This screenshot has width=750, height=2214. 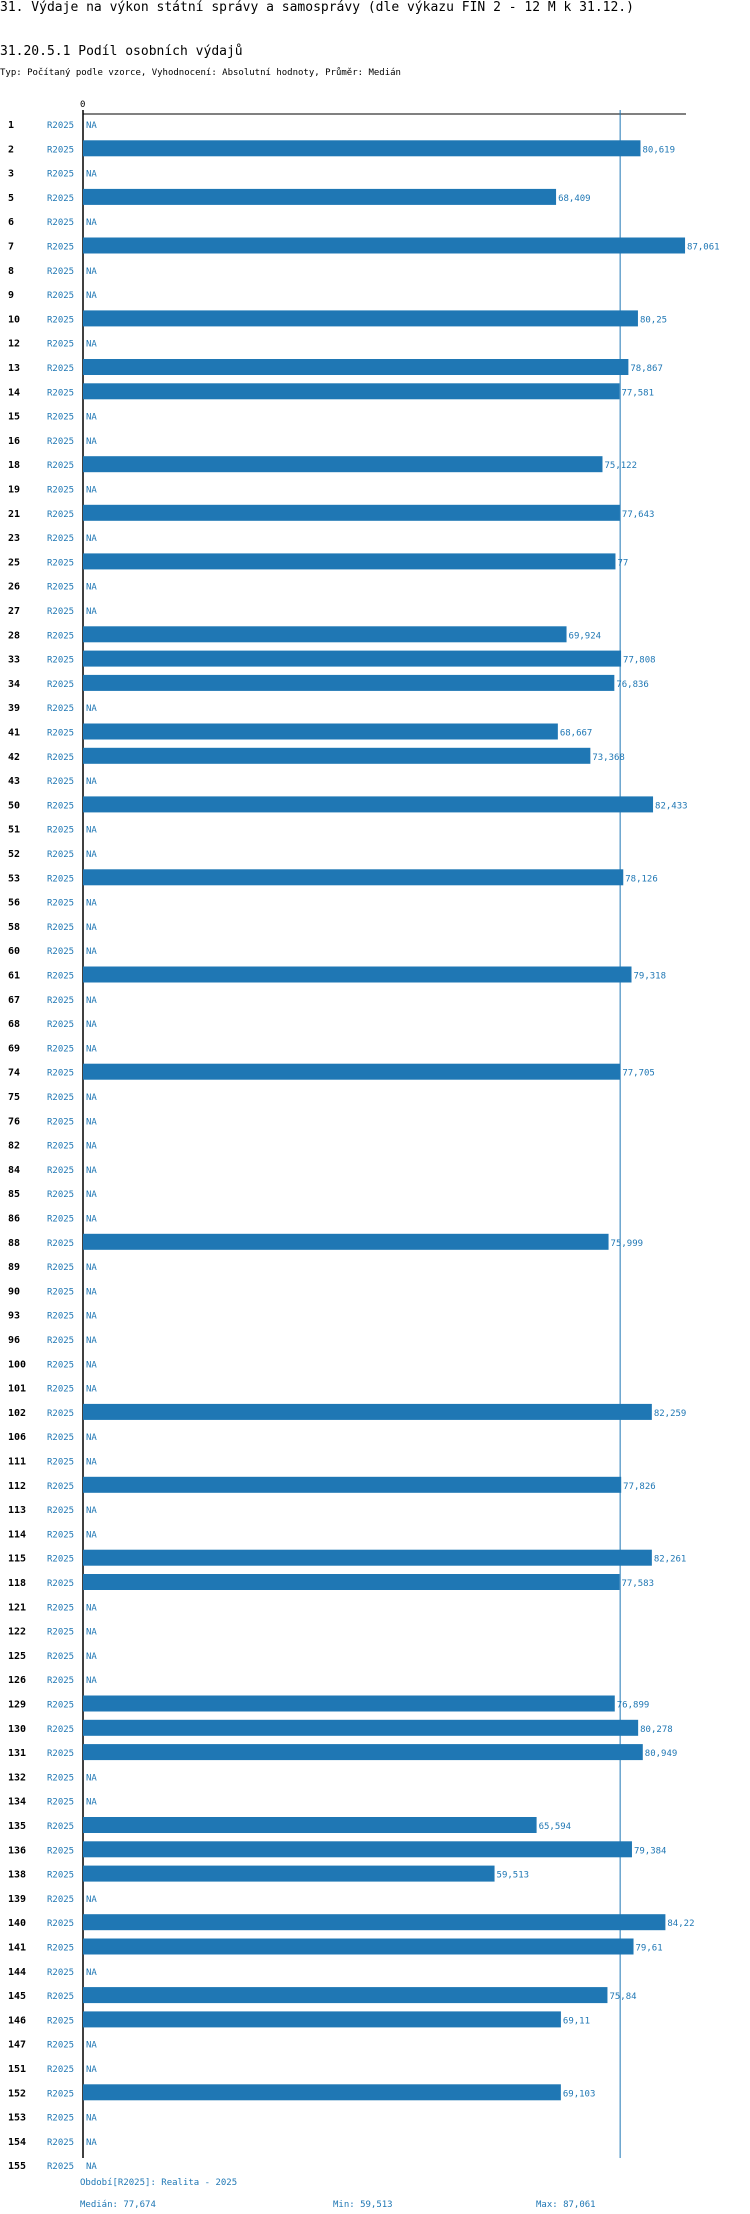 What do you see at coordinates (14, 733) in the screenshot?
I see `row-label: 41` at bounding box center [14, 733].